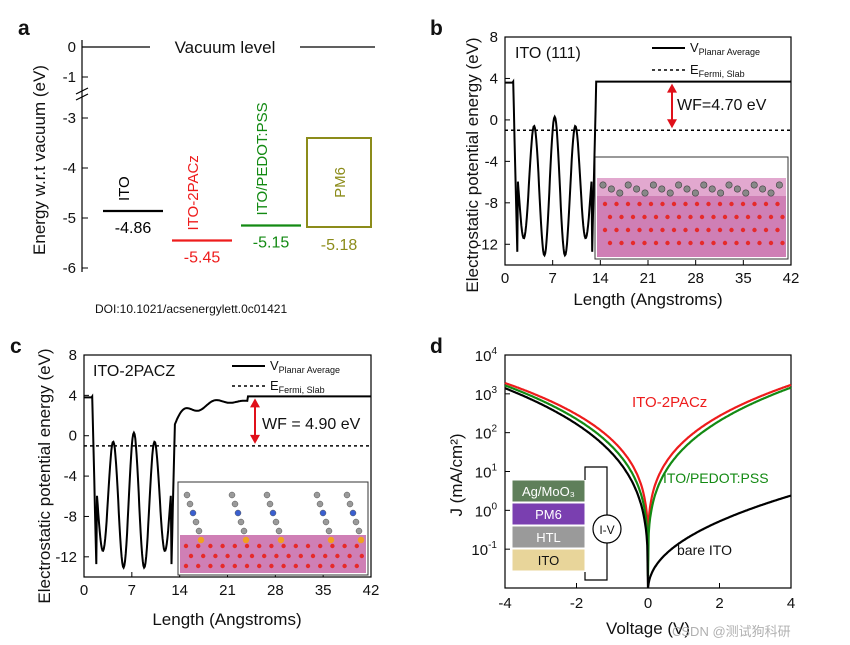  What do you see at coordinates (340, 182) in the screenshot?
I see `level-name: PM6` at bounding box center [340, 182].